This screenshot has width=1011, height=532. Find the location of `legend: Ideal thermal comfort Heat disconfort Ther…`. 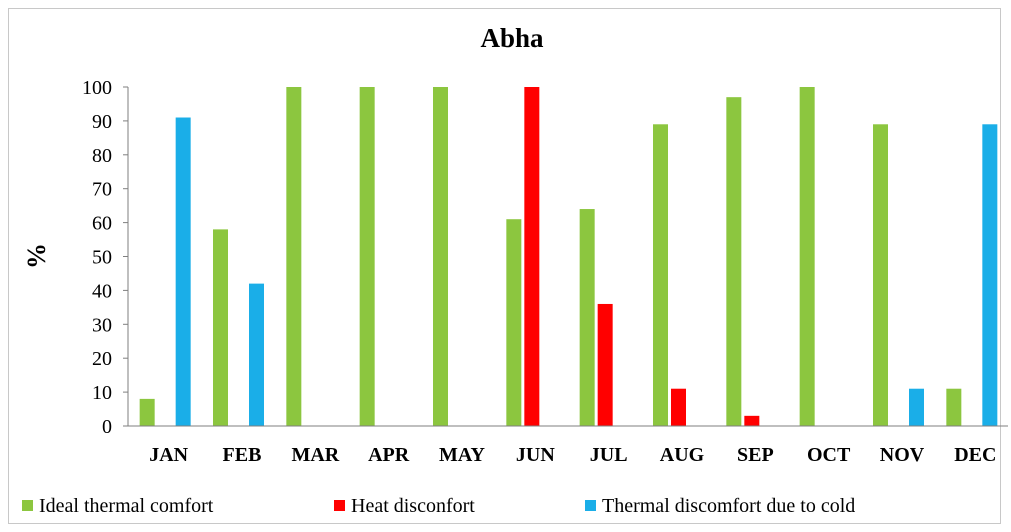

legend: Ideal thermal comfort Heat disconfort Ther… is located at coordinates (438, 506).